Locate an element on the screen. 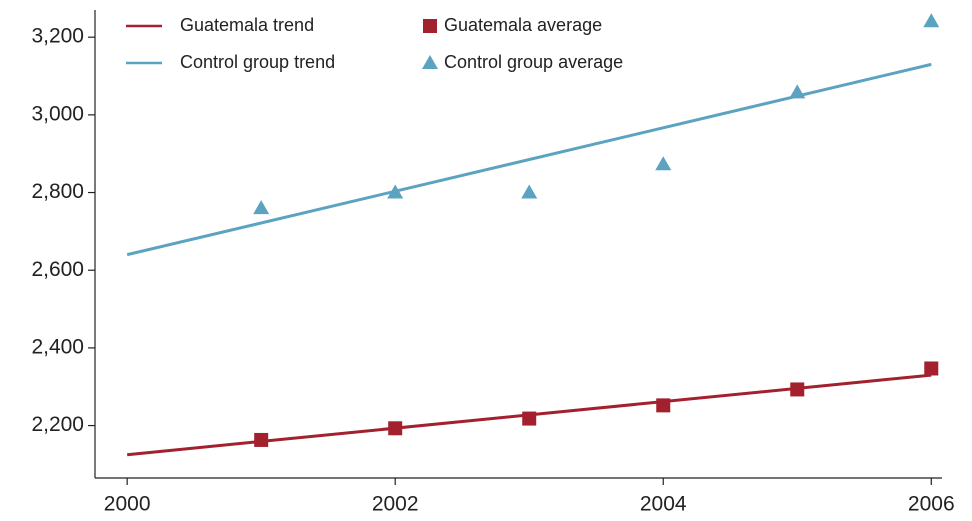 This screenshot has width=972, height=521. x-tick-label: 2000 is located at coordinates (127, 504).